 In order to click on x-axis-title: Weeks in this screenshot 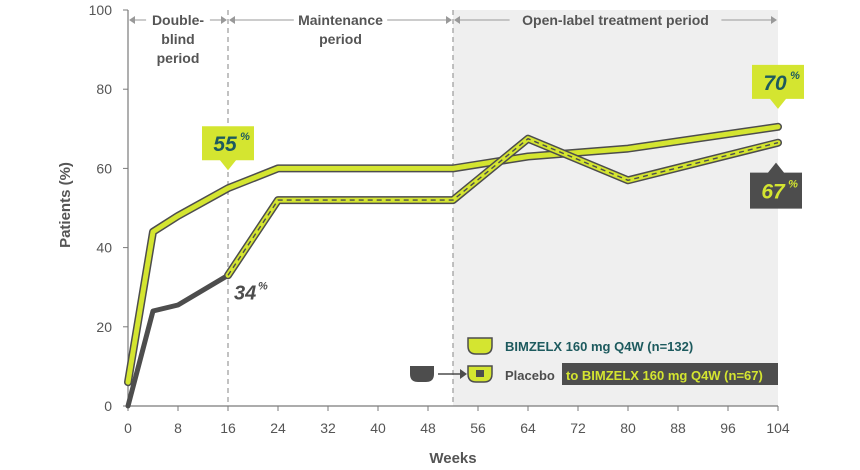, I will do `click(452, 458)`.